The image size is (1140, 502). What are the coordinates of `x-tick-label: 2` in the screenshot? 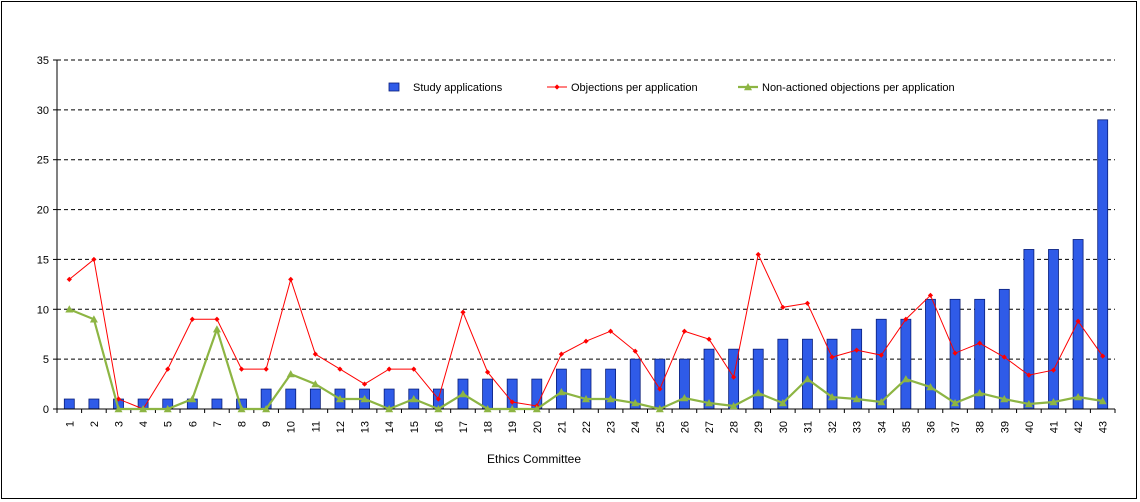 It's located at (95, 424).